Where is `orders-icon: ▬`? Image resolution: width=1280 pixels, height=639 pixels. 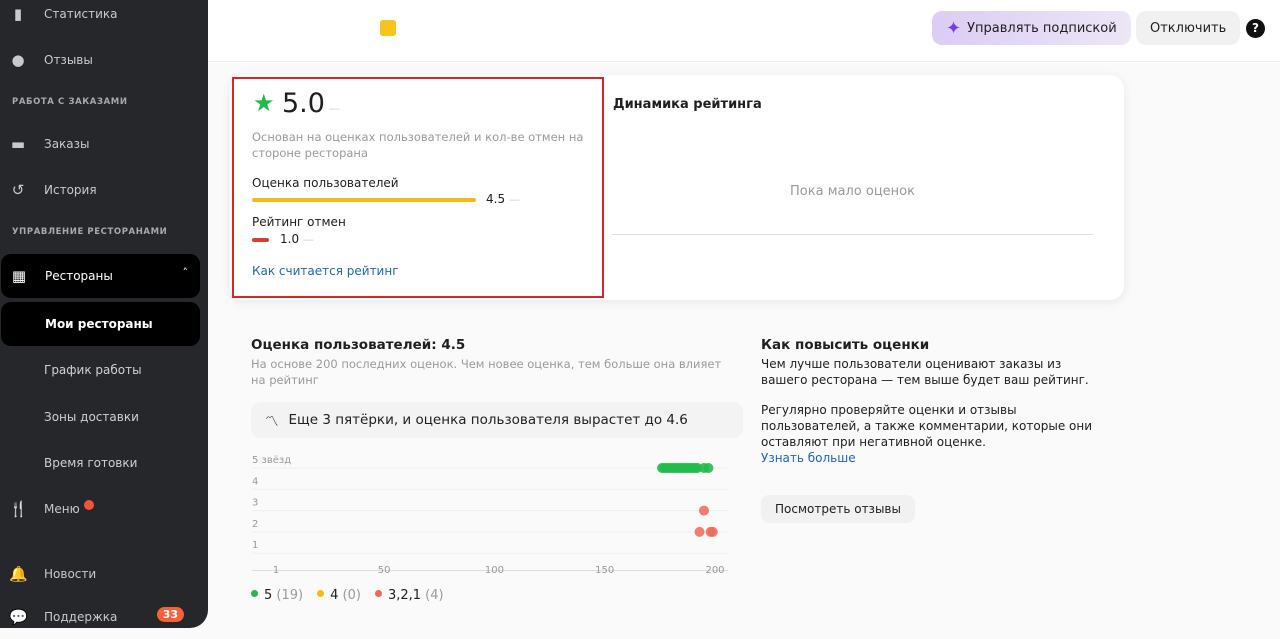
orders-icon: ▬ is located at coordinates (18, 144).